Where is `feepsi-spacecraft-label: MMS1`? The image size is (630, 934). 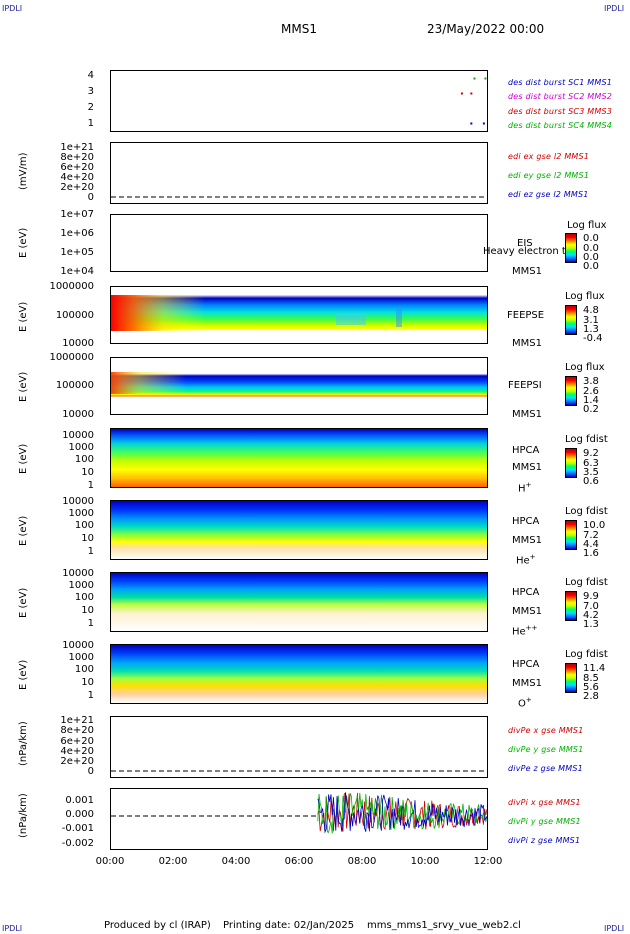
feepsi-spacecraft-label: MMS1 is located at coordinates (527, 414).